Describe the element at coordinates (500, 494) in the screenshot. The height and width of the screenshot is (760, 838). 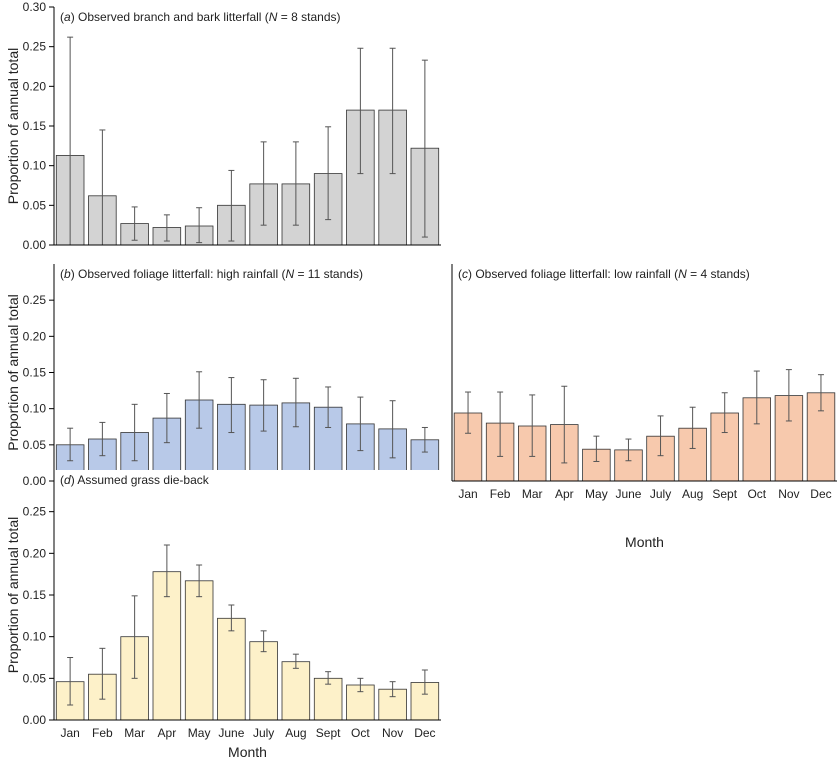
I see `xtick-label-c: Feb` at that location.